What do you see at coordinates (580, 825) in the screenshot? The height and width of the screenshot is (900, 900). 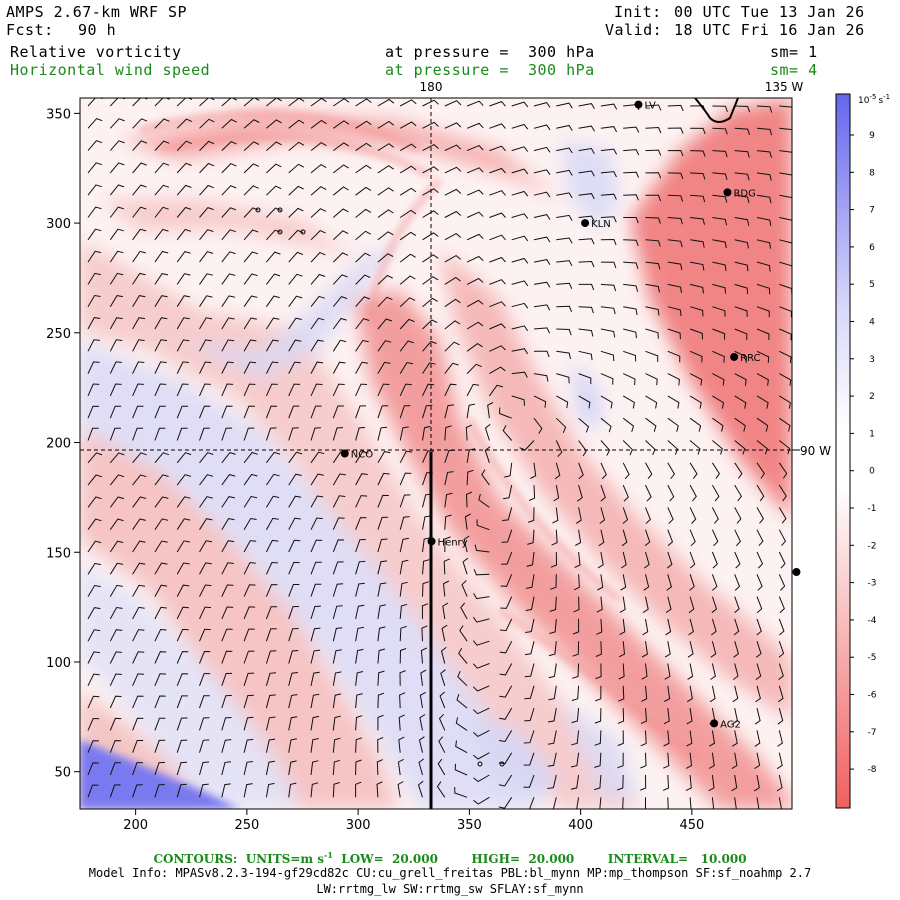 I see `x-tick-label: 400` at bounding box center [580, 825].